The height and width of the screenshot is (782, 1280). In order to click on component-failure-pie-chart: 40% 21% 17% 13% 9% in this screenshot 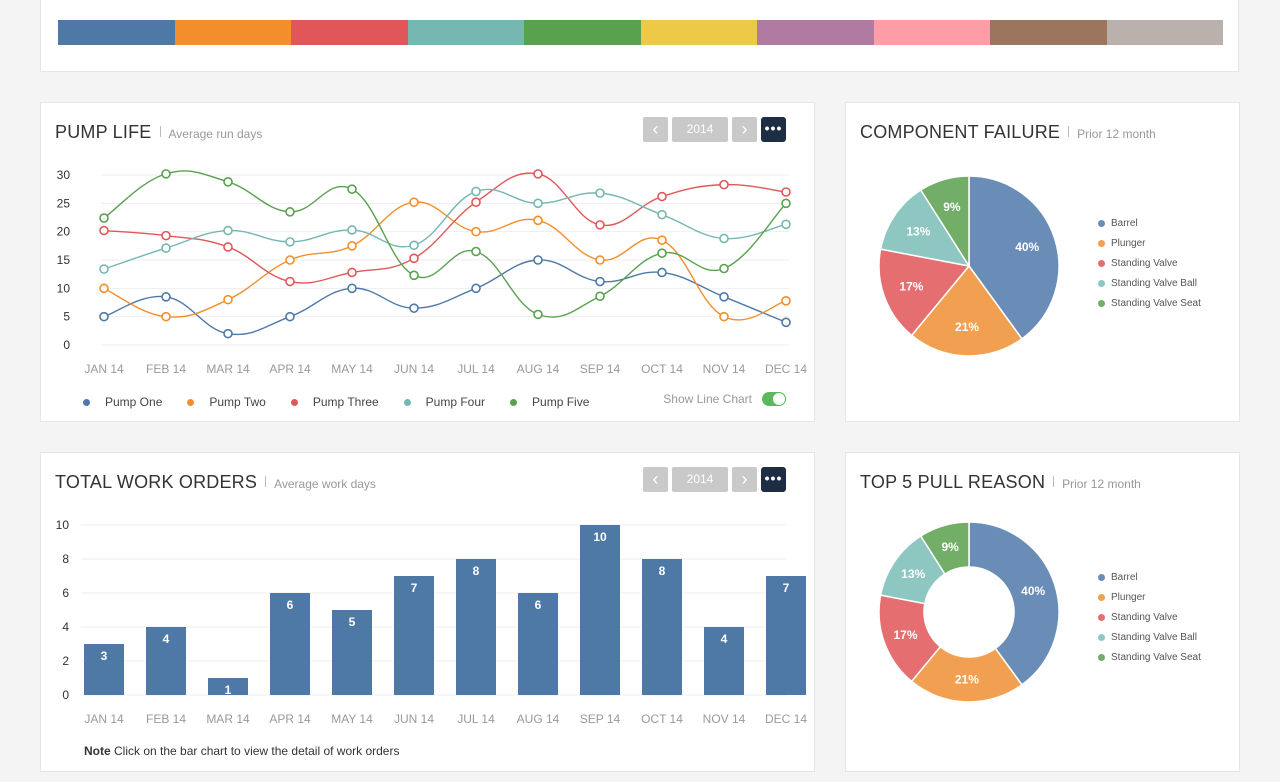, I will do `click(971, 263)`.